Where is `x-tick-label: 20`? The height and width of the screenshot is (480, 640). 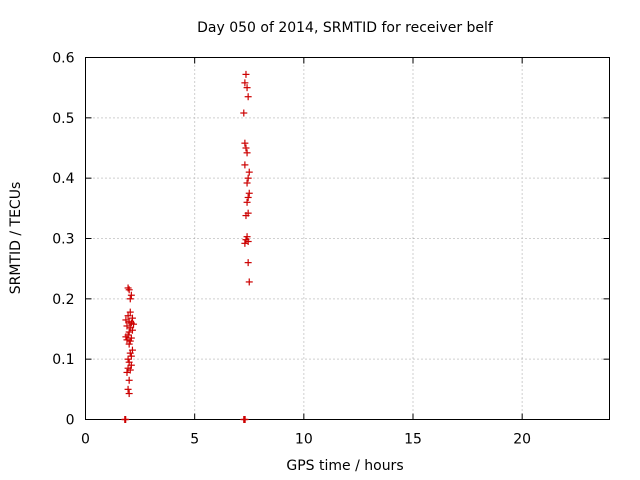
x-tick-label: 20 is located at coordinates (522, 440).